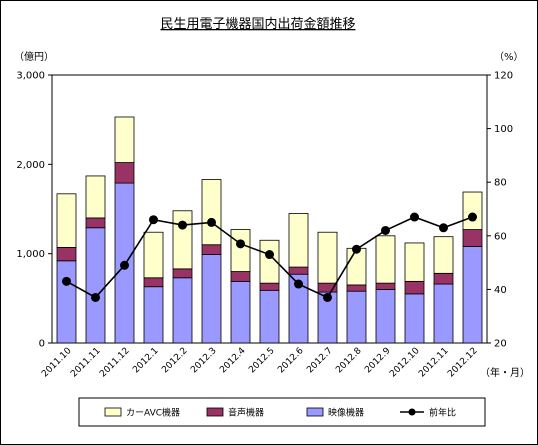  Describe the element at coordinates (145, 360) in the screenshot. I see `category-label: 2012.1` at that location.